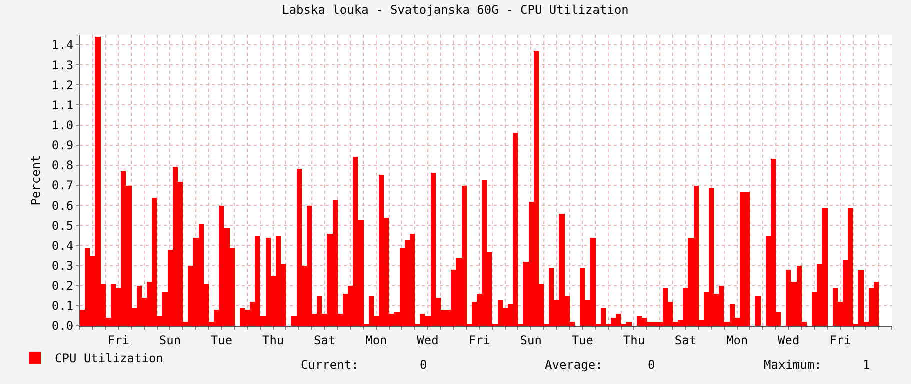 Image resolution: width=911 pixels, height=384 pixels. What do you see at coordinates (758, 311) in the screenshot?
I see `bar` at bounding box center [758, 311].